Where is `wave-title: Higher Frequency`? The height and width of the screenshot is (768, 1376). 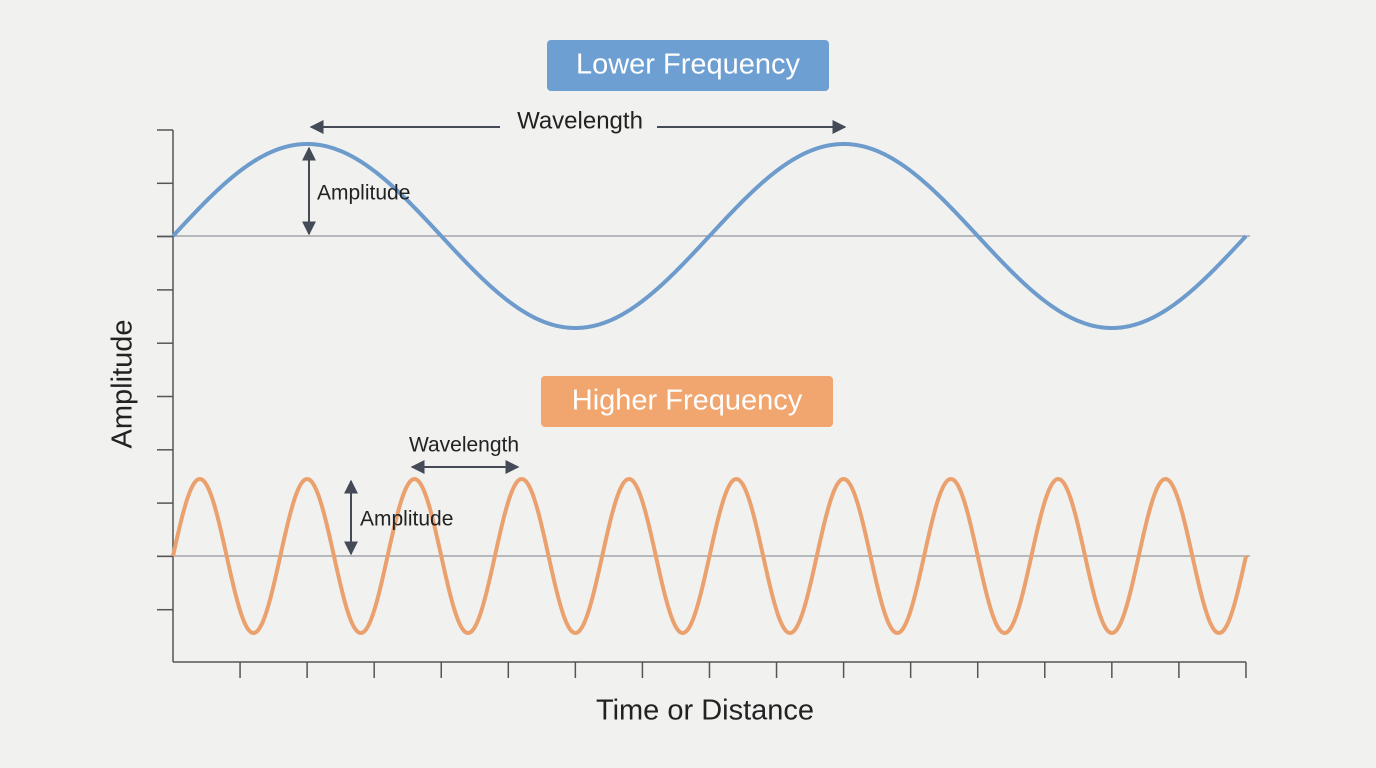
wave-title: Higher Frequency is located at coordinates (687, 401).